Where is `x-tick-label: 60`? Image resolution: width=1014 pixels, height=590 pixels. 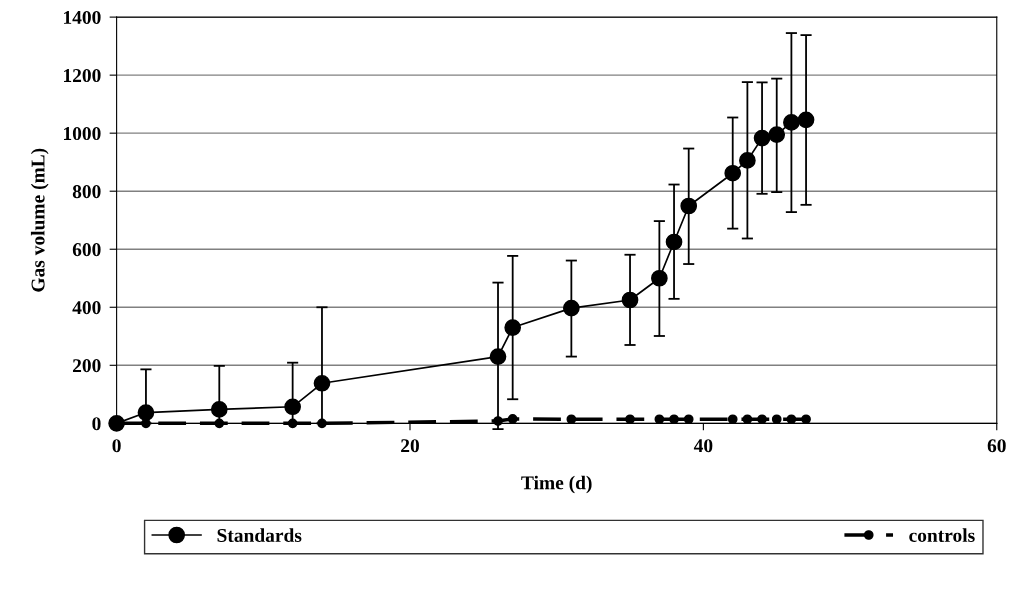 x-tick-label: 60 is located at coordinates (996, 446).